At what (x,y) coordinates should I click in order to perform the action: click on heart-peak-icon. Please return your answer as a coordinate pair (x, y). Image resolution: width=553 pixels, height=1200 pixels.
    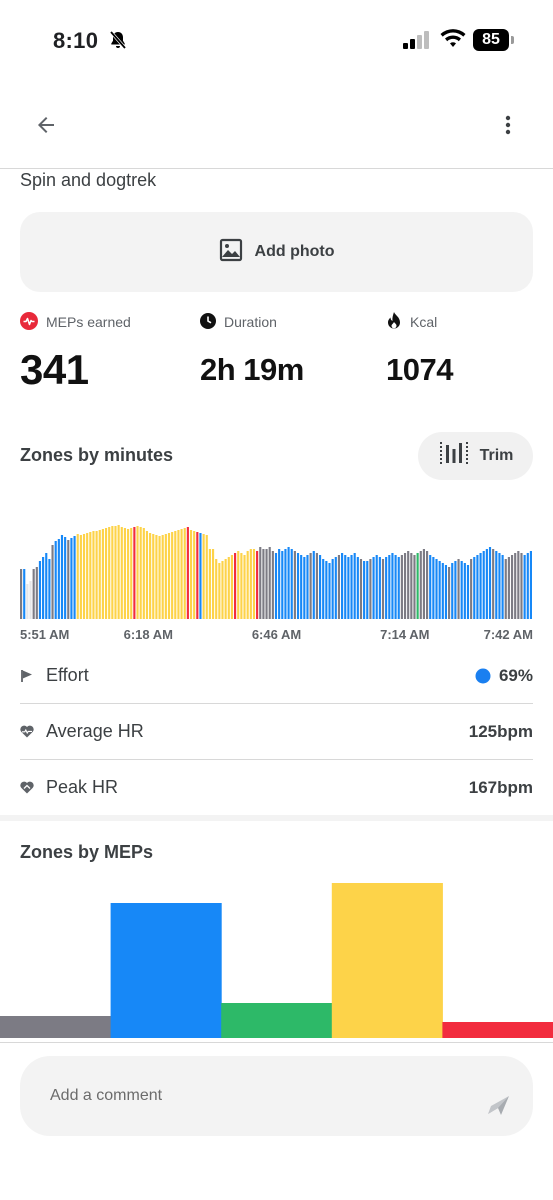
    Looking at the image, I should click on (29, 787).